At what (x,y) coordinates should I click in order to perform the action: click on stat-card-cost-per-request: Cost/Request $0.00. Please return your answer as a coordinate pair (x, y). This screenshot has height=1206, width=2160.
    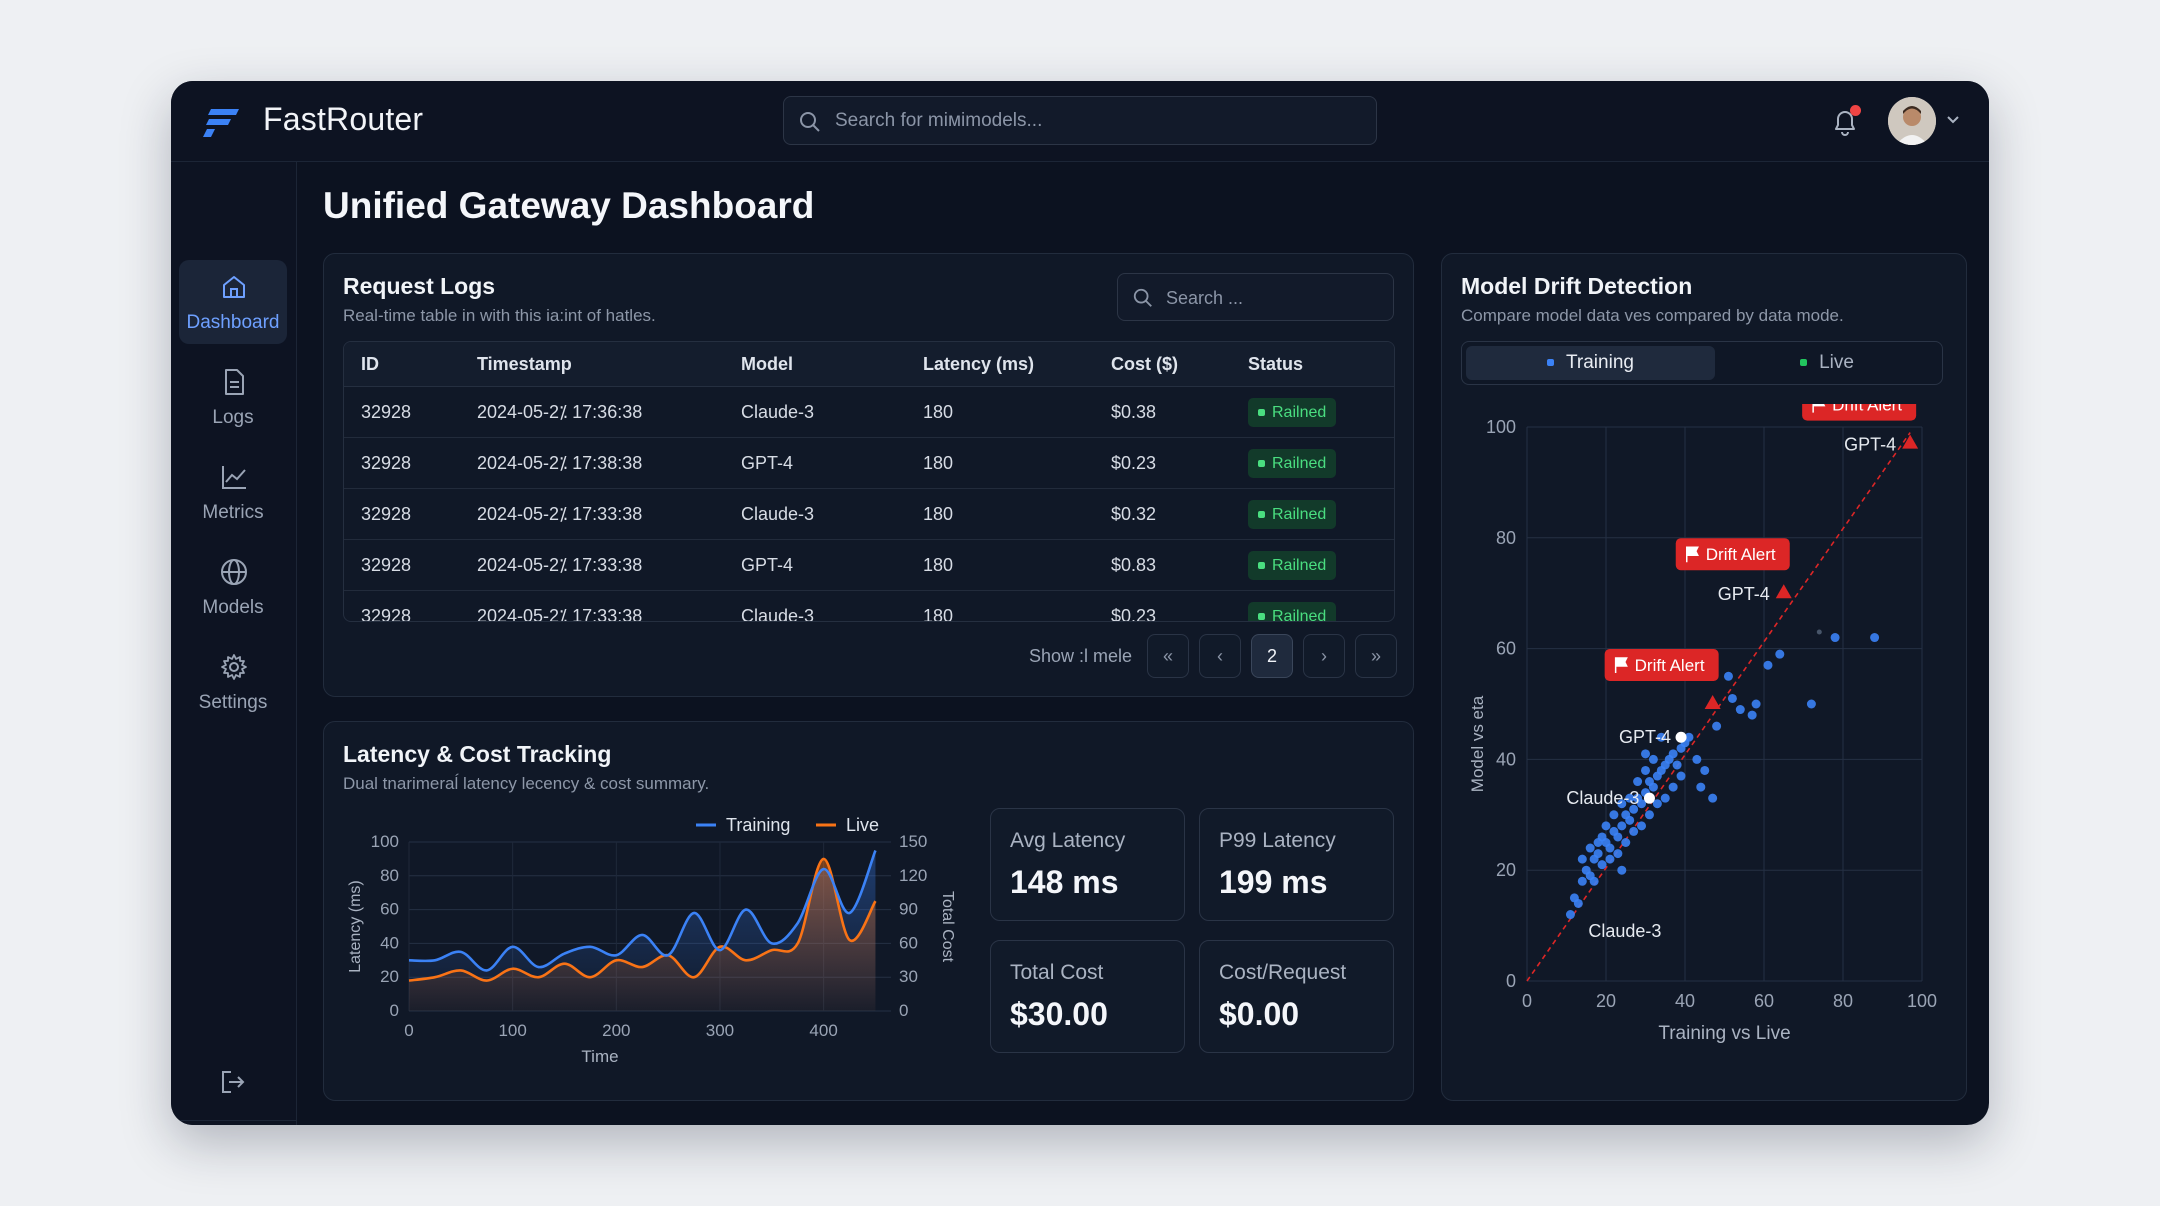
    Looking at the image, I should click on (1296, 996).